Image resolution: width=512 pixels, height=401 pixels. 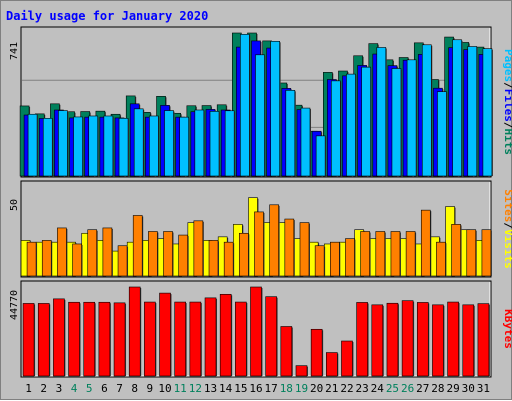 I want to click on day-label-18: 18, so click(x=286, y=388).